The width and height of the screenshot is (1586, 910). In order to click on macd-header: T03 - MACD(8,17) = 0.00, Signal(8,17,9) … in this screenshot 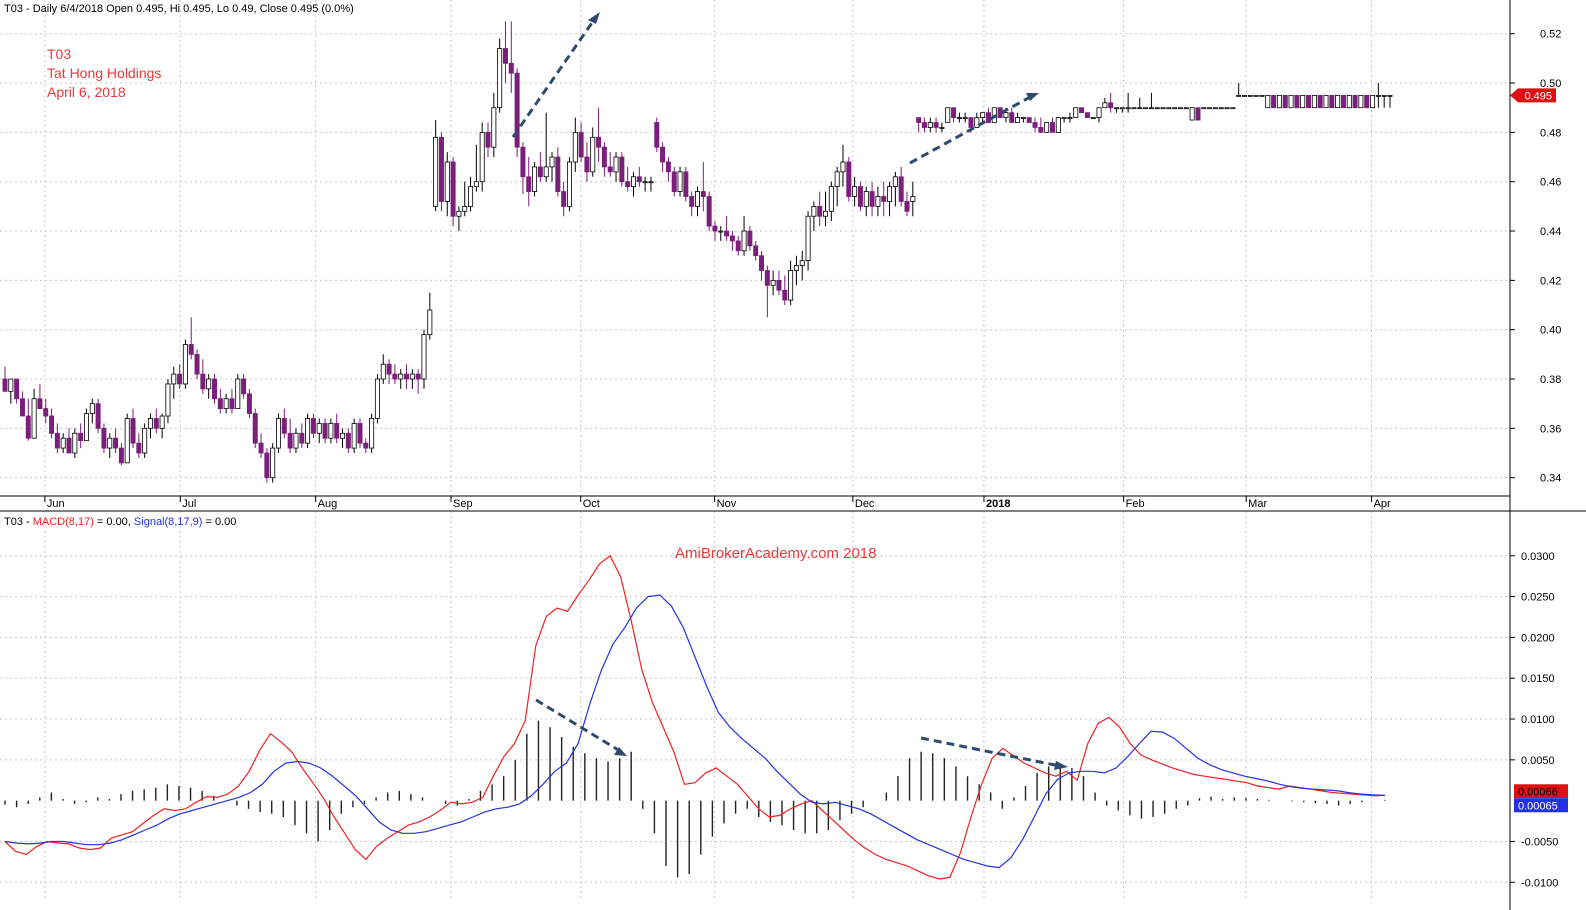, I will do `click(120, 522)`.